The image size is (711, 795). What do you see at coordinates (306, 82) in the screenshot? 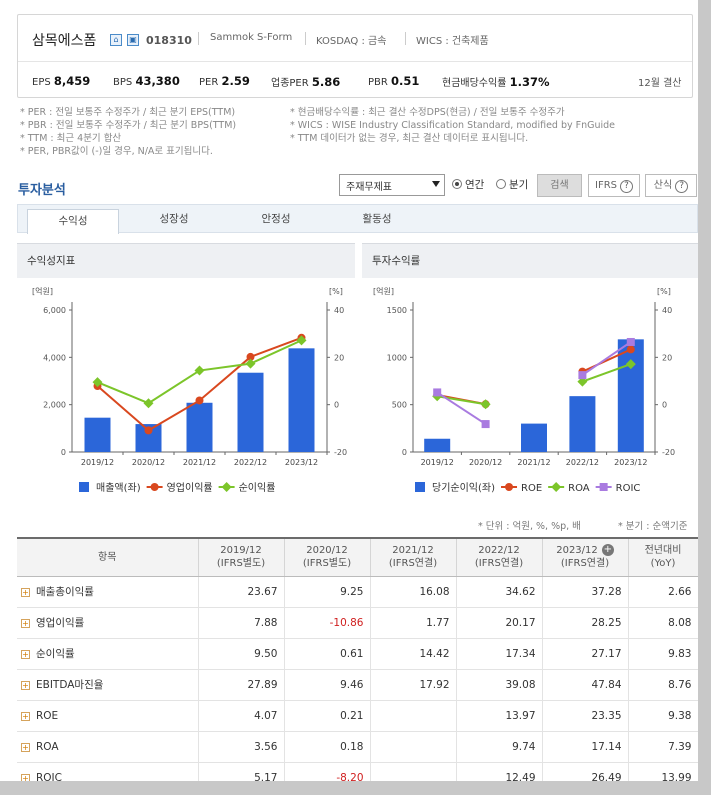
I see `stat-sector-per: 업종PER 5.86` at bounding box center [306, 82].